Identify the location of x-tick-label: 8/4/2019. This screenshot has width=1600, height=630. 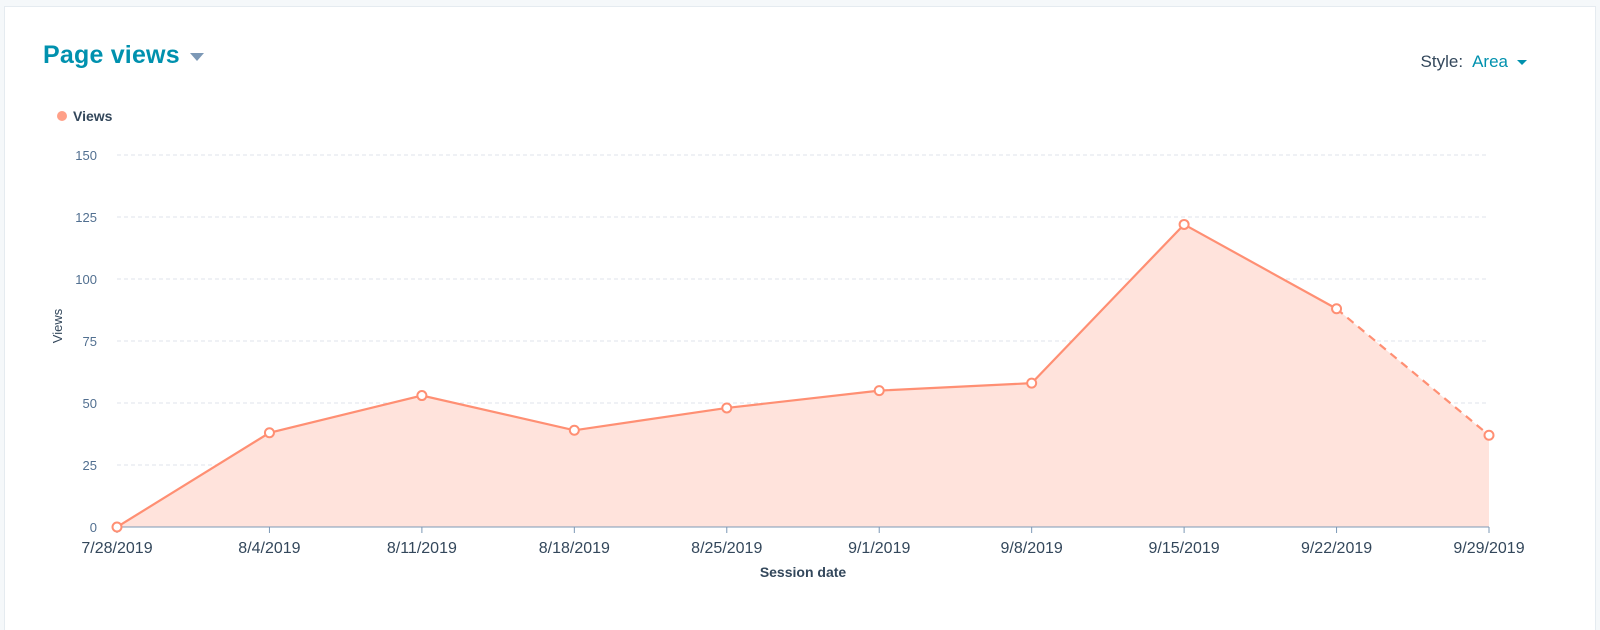
(269, 548).